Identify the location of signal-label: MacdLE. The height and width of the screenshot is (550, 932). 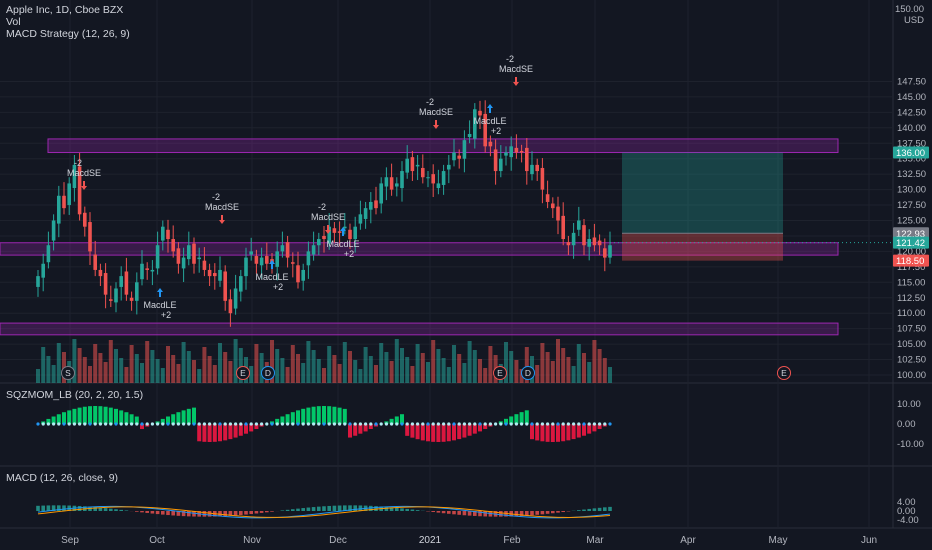
(159, 305).